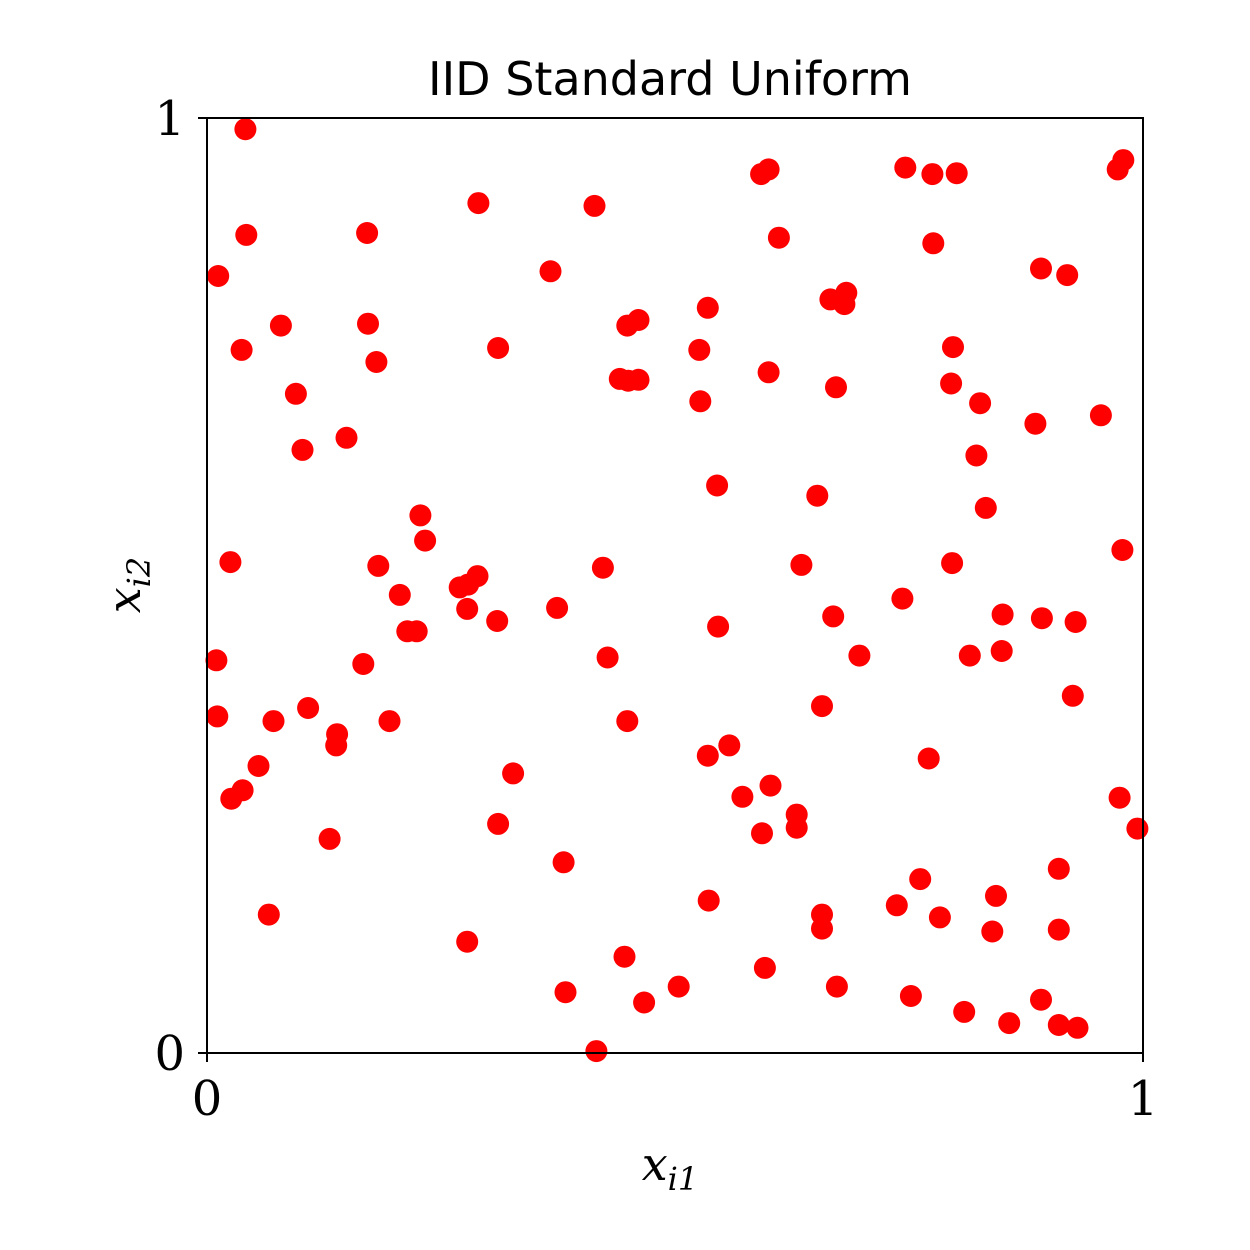 The image size is (1250, 1250). I want to click on x-axis-label-subscript: i1, so click(683, 1179).